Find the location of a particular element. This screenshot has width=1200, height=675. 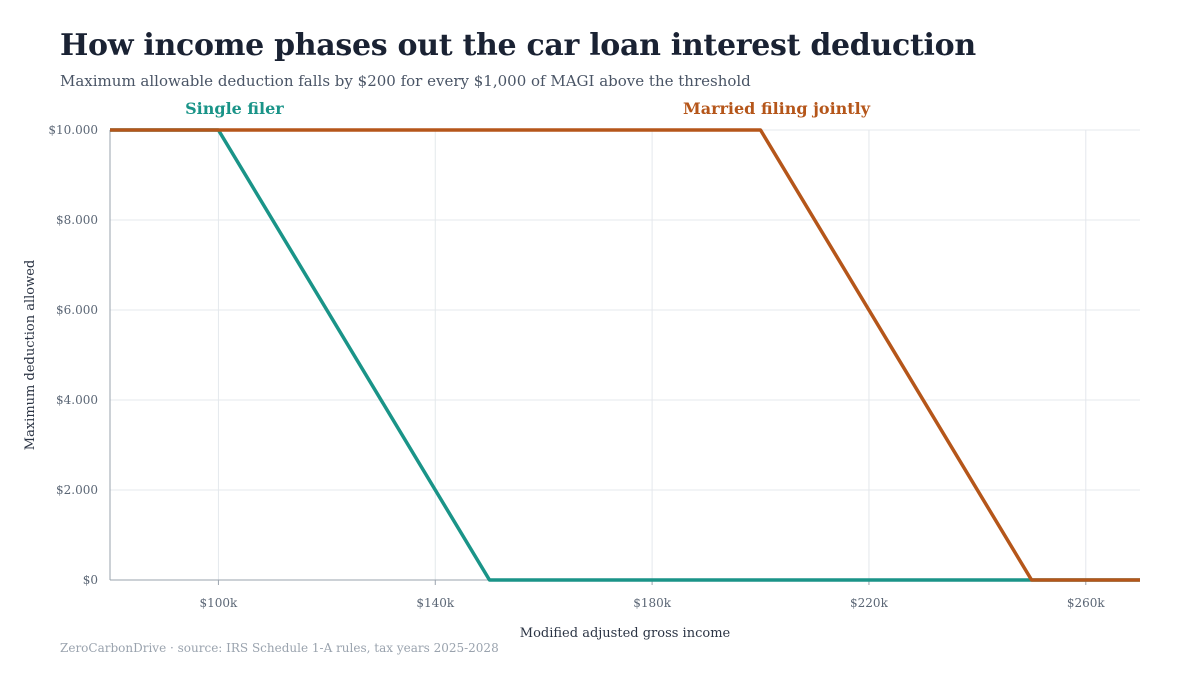

y-tick-label: $0 is located at coordinates (90, 580).